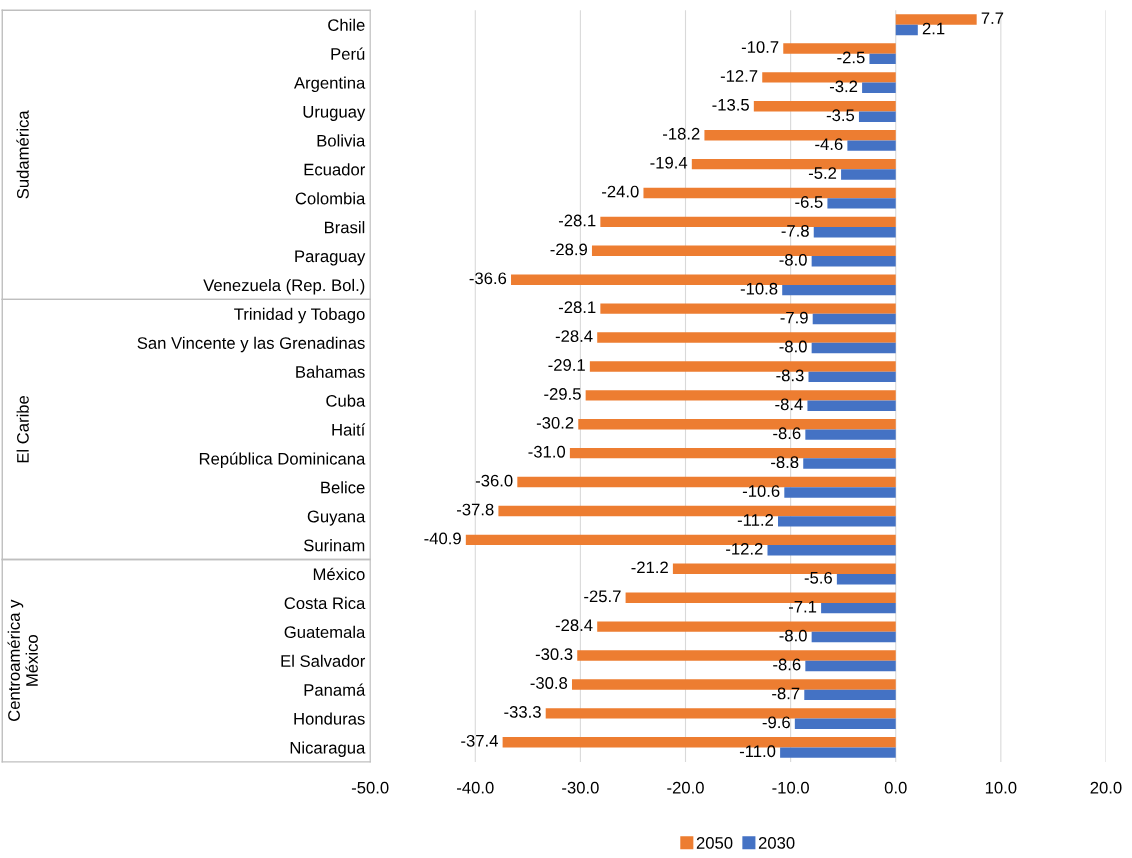  What do you see at coordinates (669, 162) in the screenshot?
I see `data-label: -19.4` at bounding box center [669, 162].